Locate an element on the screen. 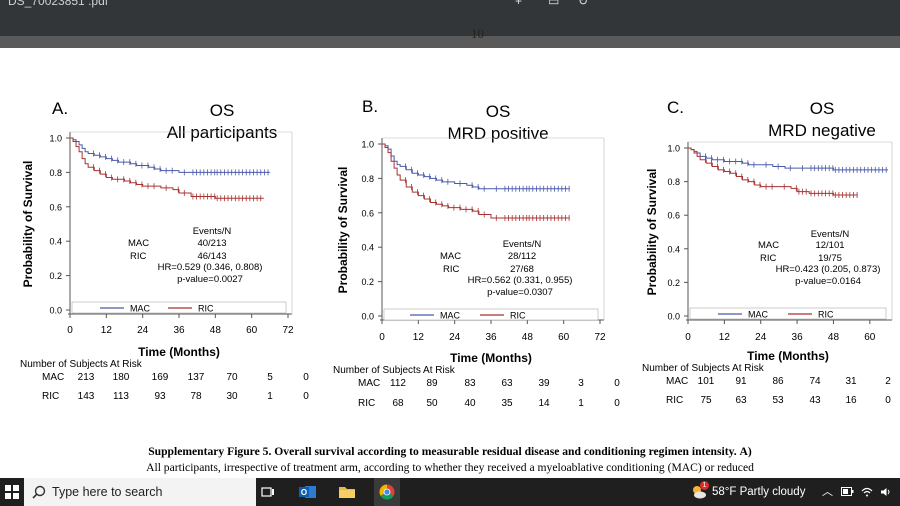  risk-cell: 180 is located at coordinates (121, 377).